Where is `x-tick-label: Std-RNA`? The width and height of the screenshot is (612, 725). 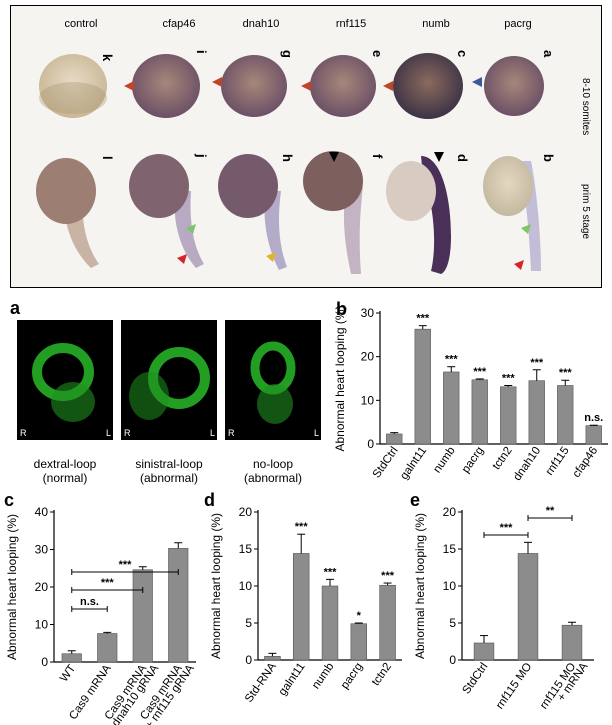 x-tick-label: Std-RNA is located at coordinates (261, 683).